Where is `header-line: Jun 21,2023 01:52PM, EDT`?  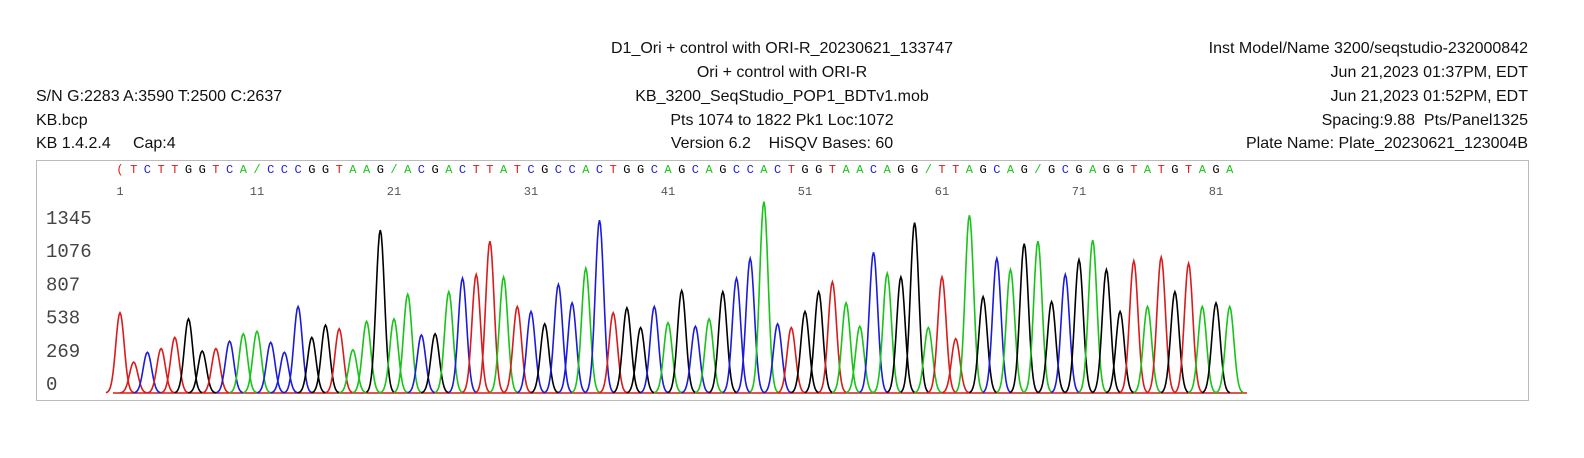 header-line: Jun 21,2023 01:52PM, EDT is located at coordinates (1429, 96).